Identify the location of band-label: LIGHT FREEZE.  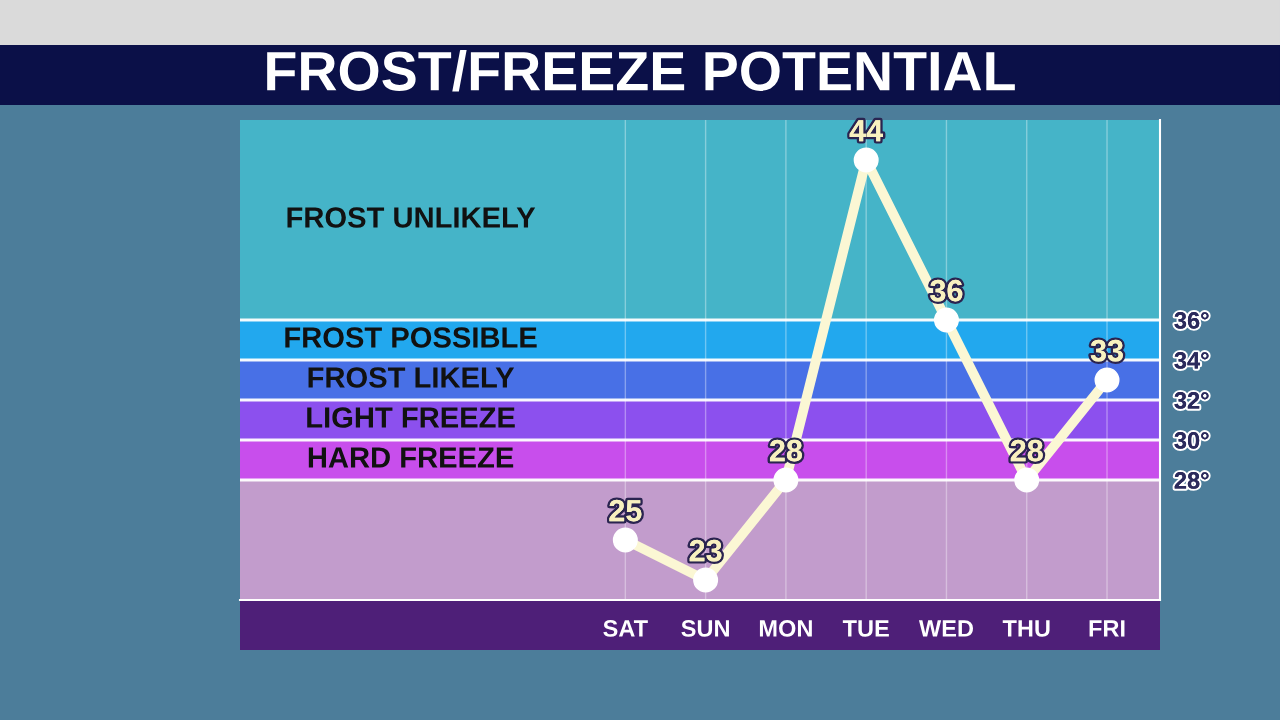
(411, 417).